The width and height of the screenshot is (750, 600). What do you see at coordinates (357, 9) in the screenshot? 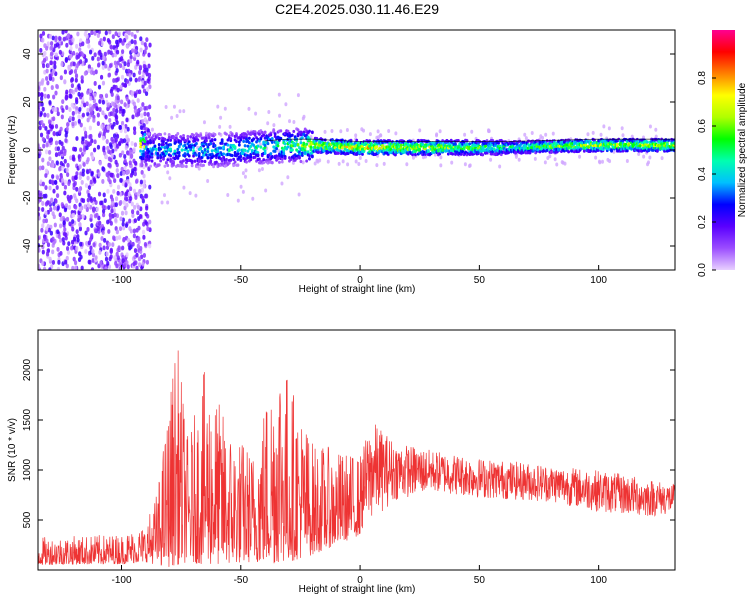
I see `figure-title: C2E4.2025.030.11.46.E29` at bounding box center [357, 9].